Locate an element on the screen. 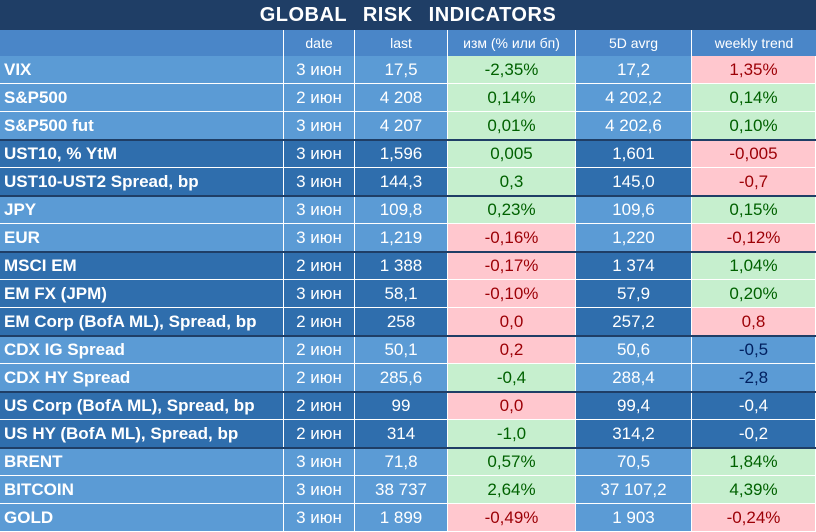 The height and width of the screenshot is (532, 816). row-change: 2,64% is located at coordinates (512, 490).